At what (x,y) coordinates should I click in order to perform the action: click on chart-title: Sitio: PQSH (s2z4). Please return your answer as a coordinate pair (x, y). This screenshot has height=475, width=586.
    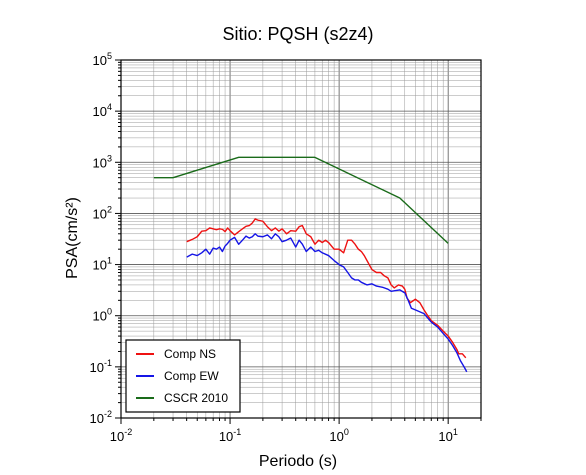
    Looking at the image, I should click on (297, 34).